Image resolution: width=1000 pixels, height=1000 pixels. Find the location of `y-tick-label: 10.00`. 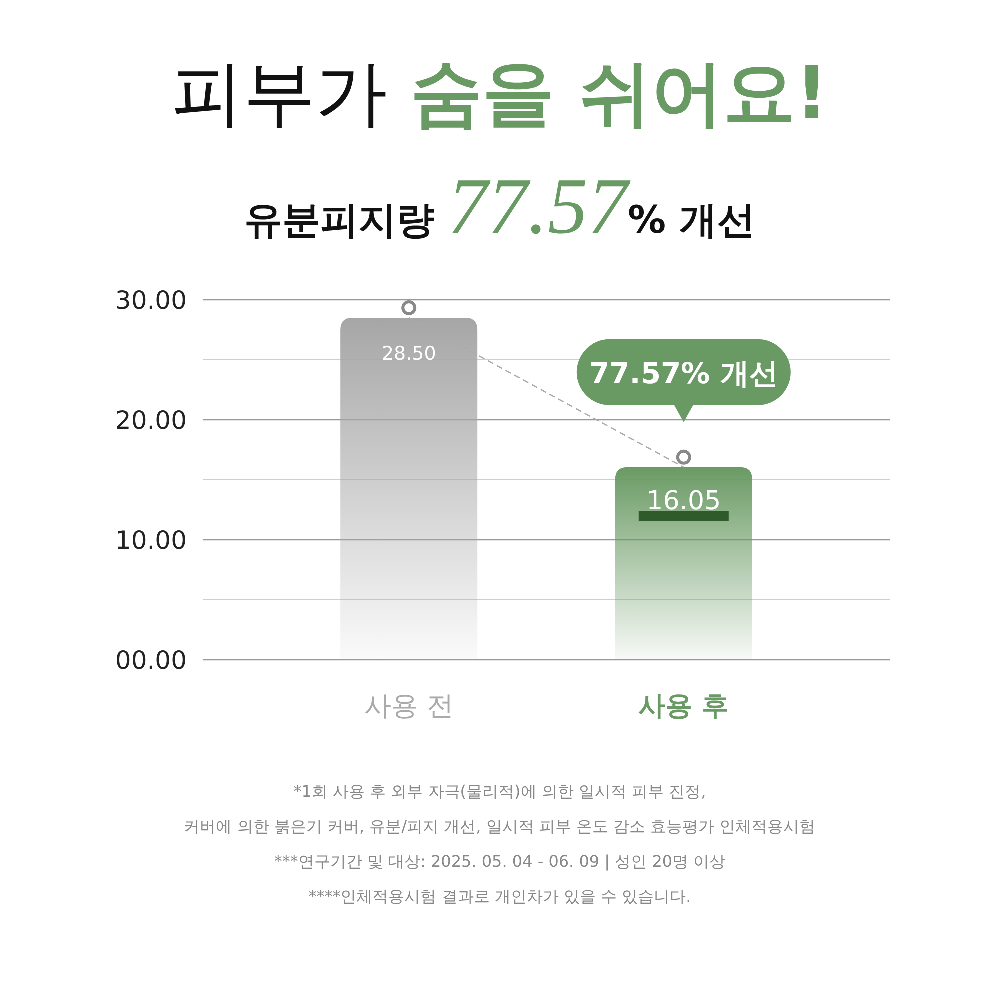

y-tick-label: 10.00 is located at coordinates (151, 540).